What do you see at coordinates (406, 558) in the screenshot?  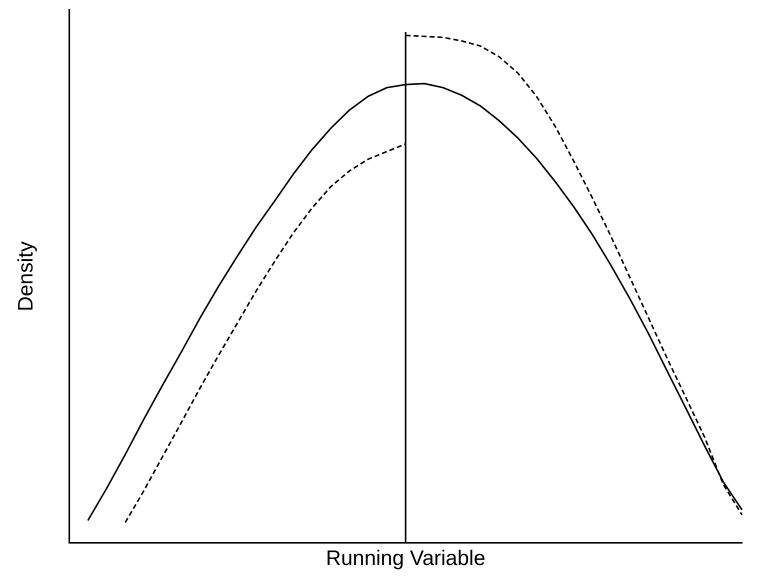 I see `x-axis-title: Running Variable` at bounding box center [406, 558].